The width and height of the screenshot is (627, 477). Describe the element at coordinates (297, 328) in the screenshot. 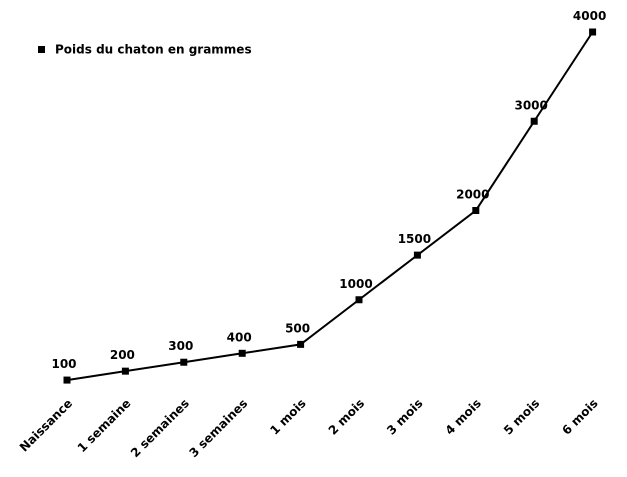

I see `data-label: 500` at that location.